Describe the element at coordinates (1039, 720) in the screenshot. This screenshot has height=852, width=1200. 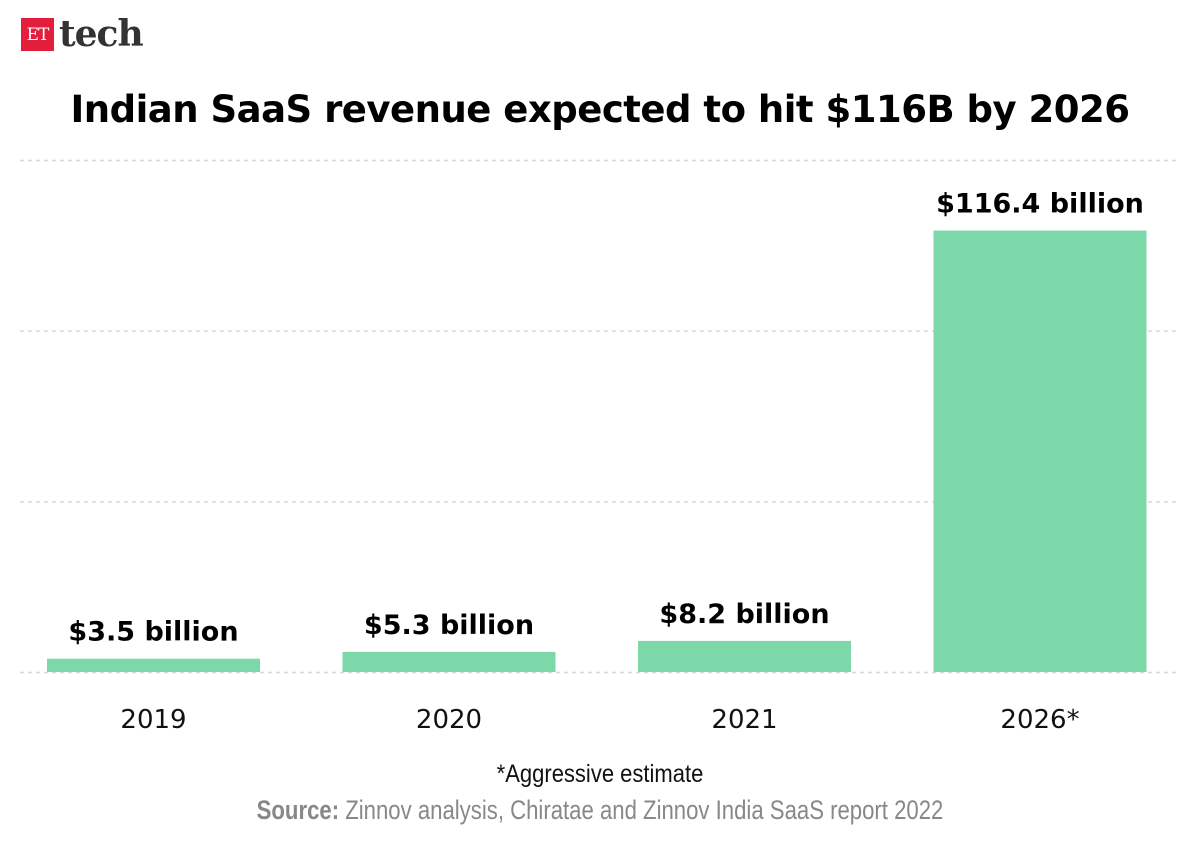
I see `category-label: 2026*` at that location.